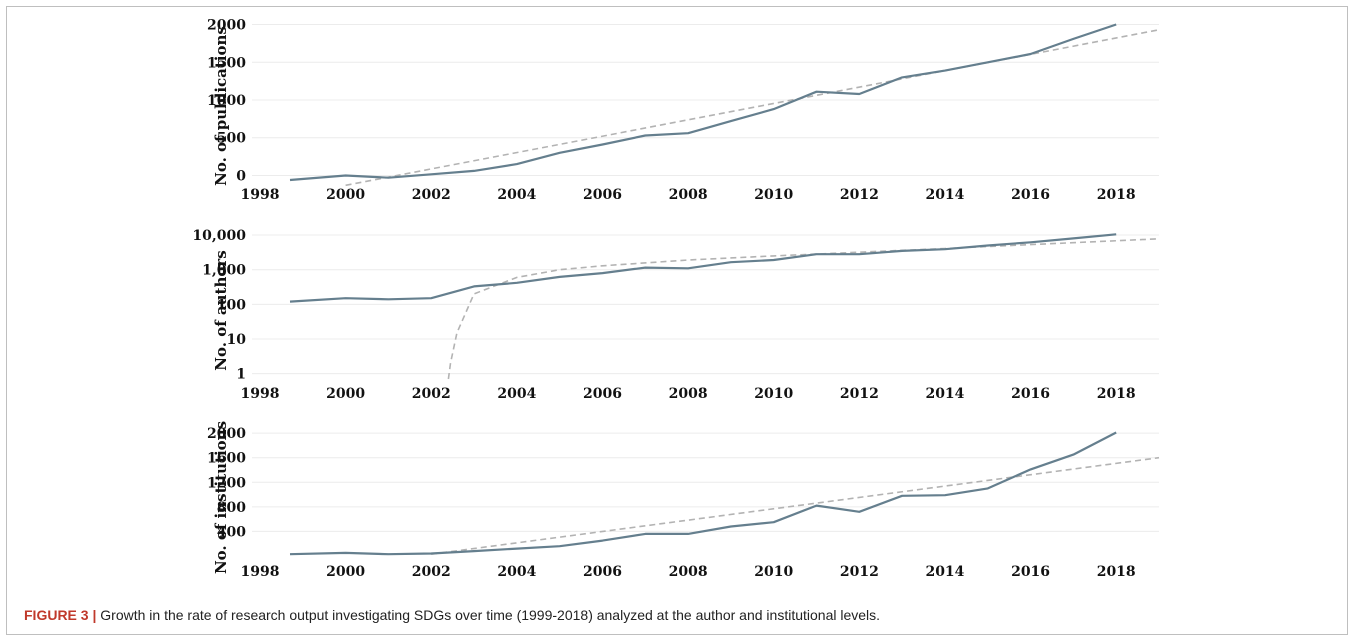  What do you see at coordinates (221, 497) in the screenshot?
I see `y-axis-label: No. of institutions` at bounding box center [221, 497].